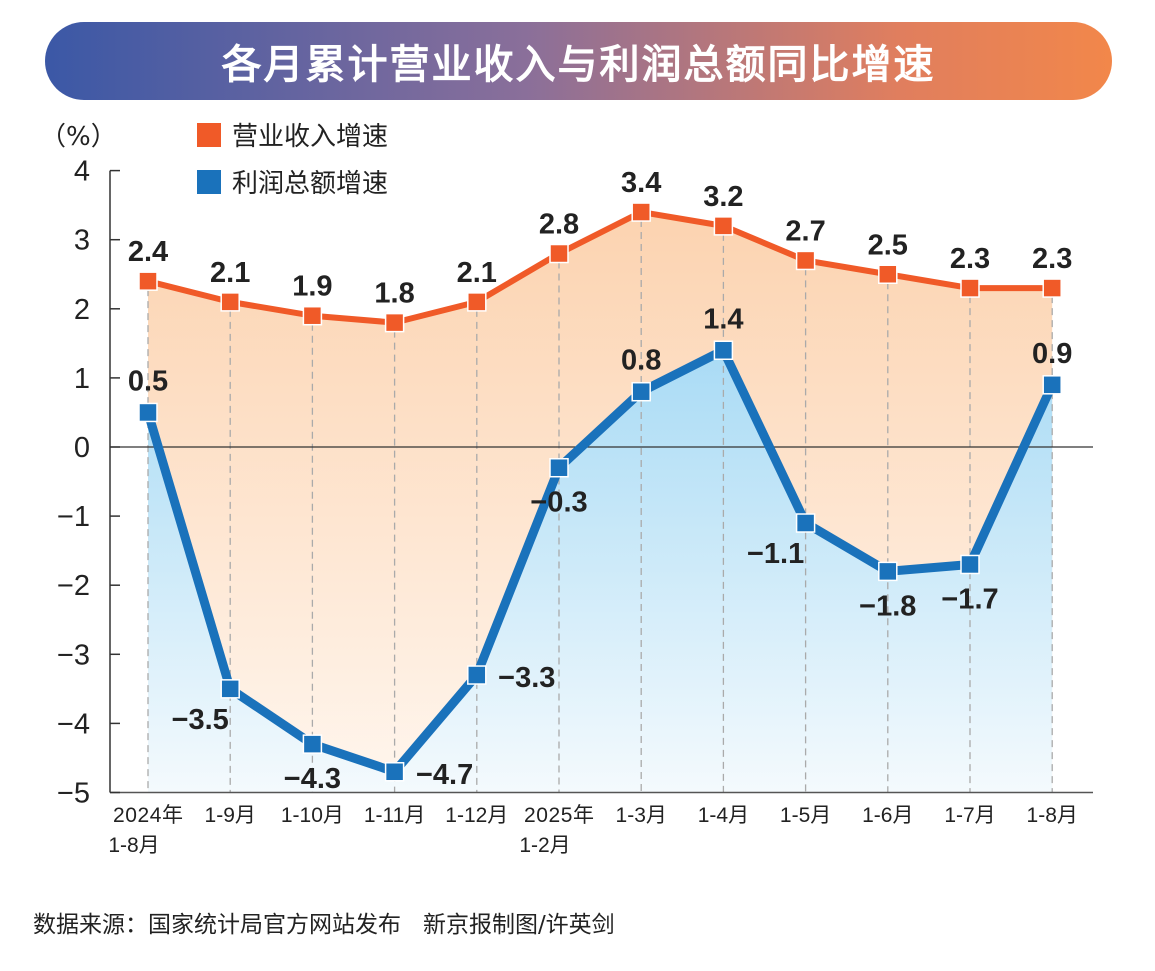 The height and width of the screenshot is (971, 1155). I want to click on revenue-line, so click(600, 267).